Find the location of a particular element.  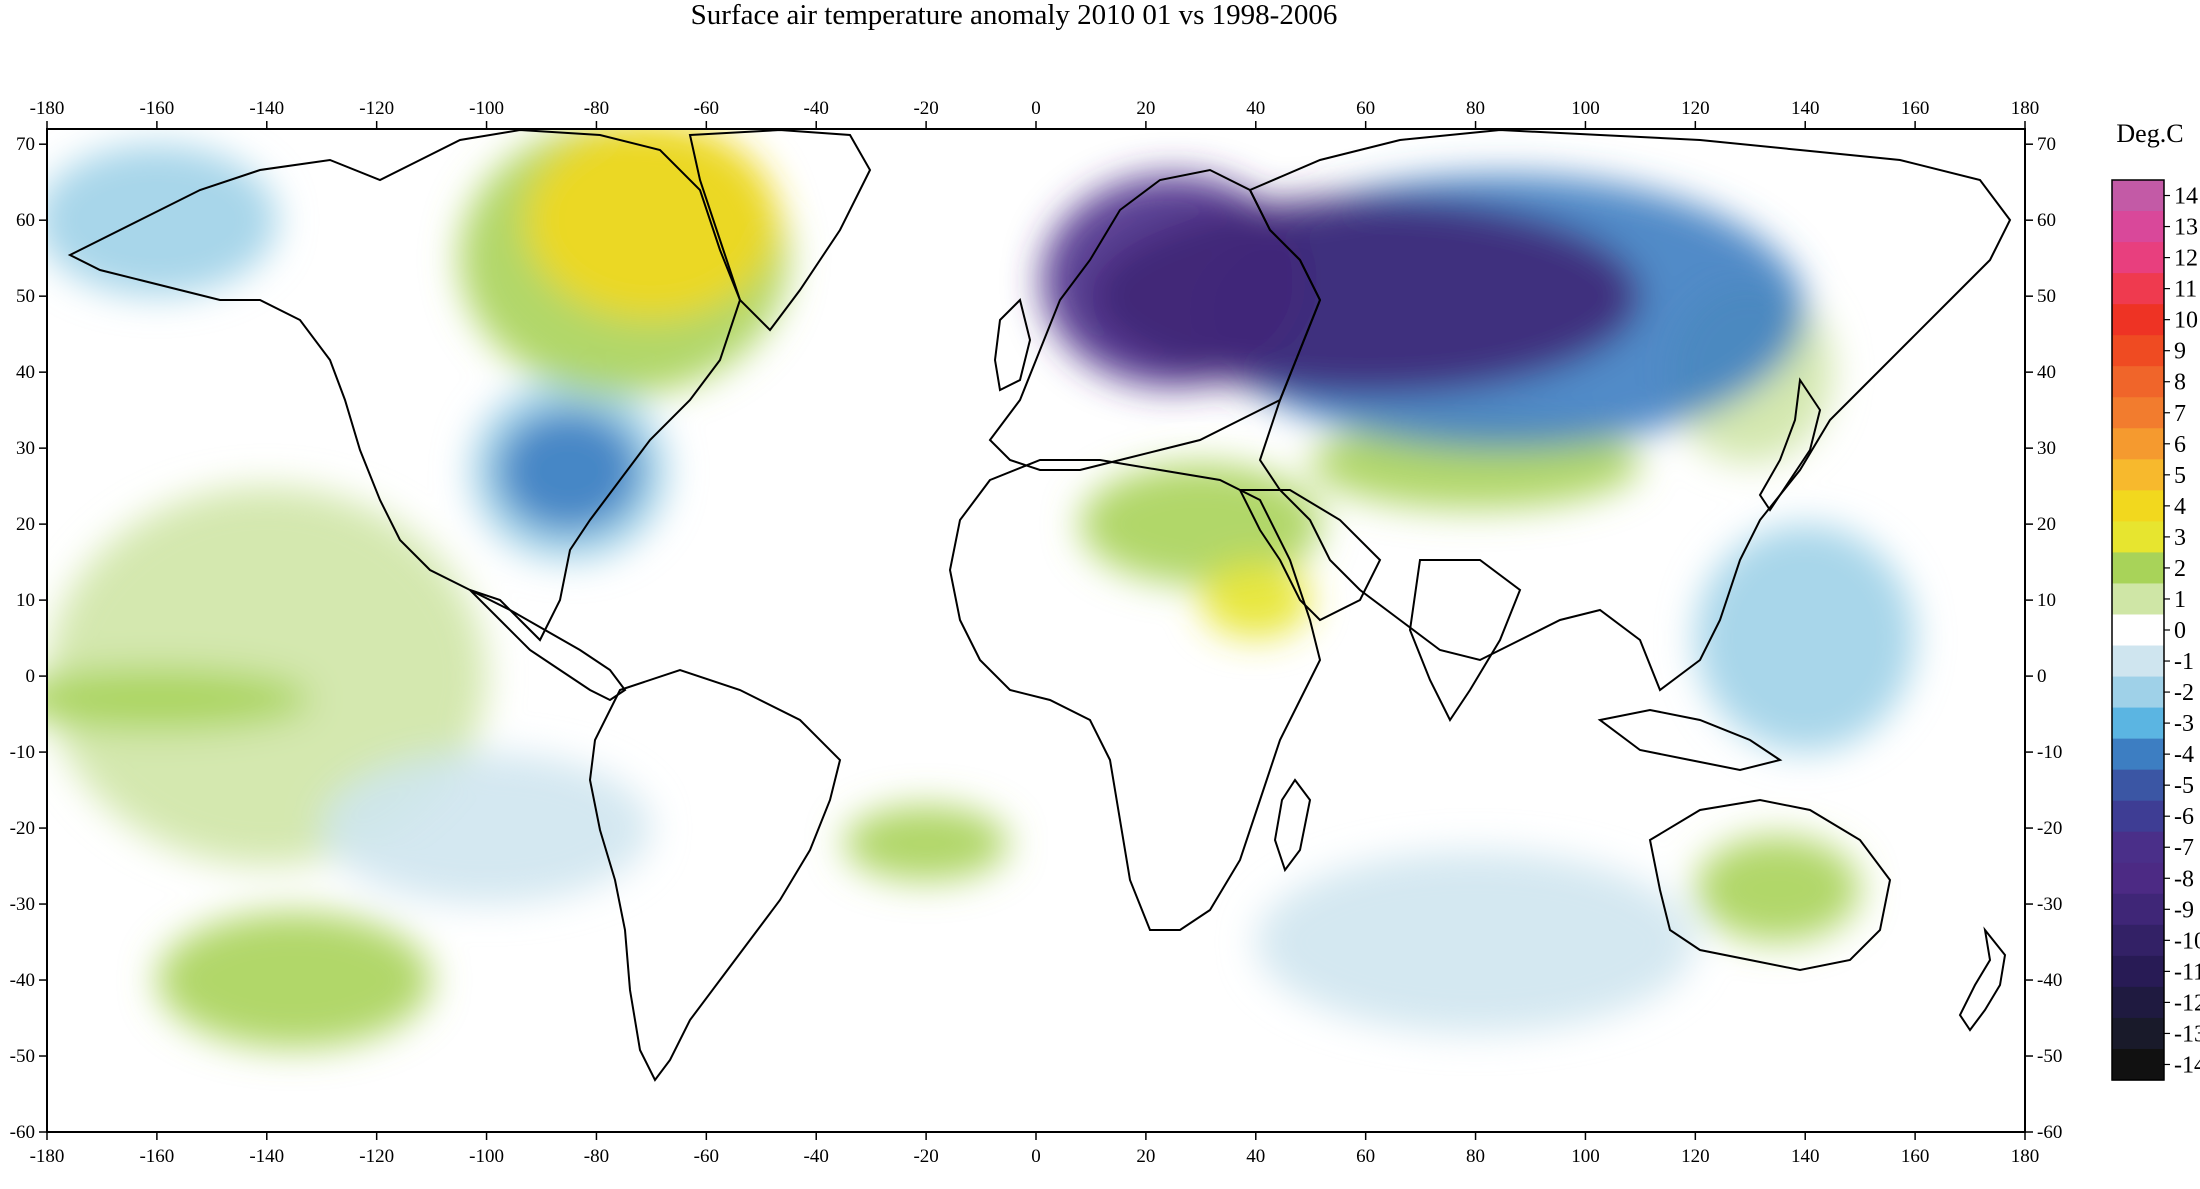

colorbar-level-label: -5 is located at coordinates (2184, 786).